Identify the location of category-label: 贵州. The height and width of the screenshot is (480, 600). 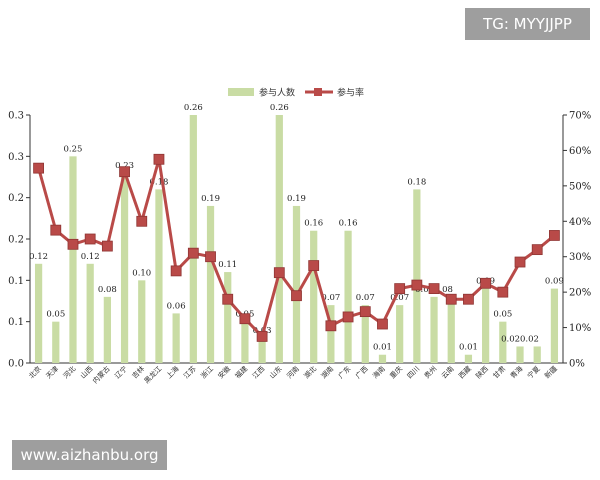
(430, 372).